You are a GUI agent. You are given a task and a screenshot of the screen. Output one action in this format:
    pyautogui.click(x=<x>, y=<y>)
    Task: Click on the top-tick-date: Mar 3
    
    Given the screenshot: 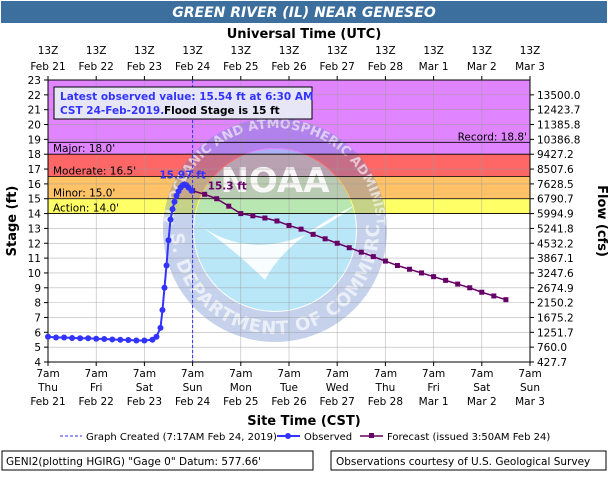 What is the action you would take?
    pyautogui.click(x=530, y=67)
    